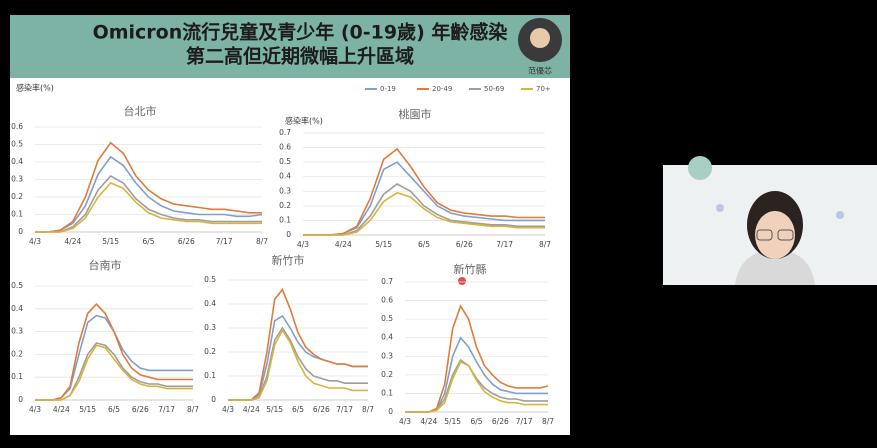  I want to click on legend-label: 0-19, so click(388, 89).